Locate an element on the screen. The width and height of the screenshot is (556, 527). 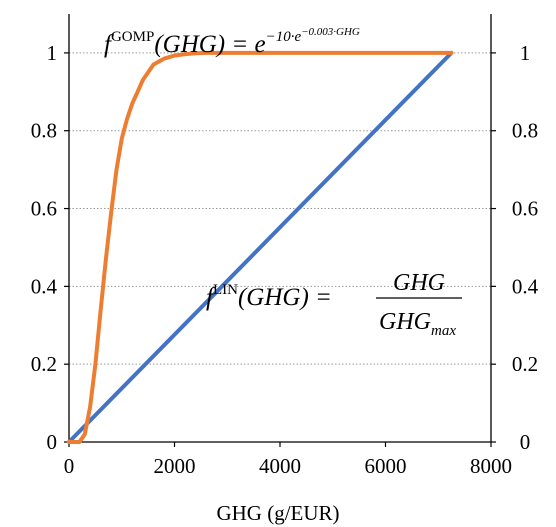
lin-fn: f is located at coordinates (211, 297).